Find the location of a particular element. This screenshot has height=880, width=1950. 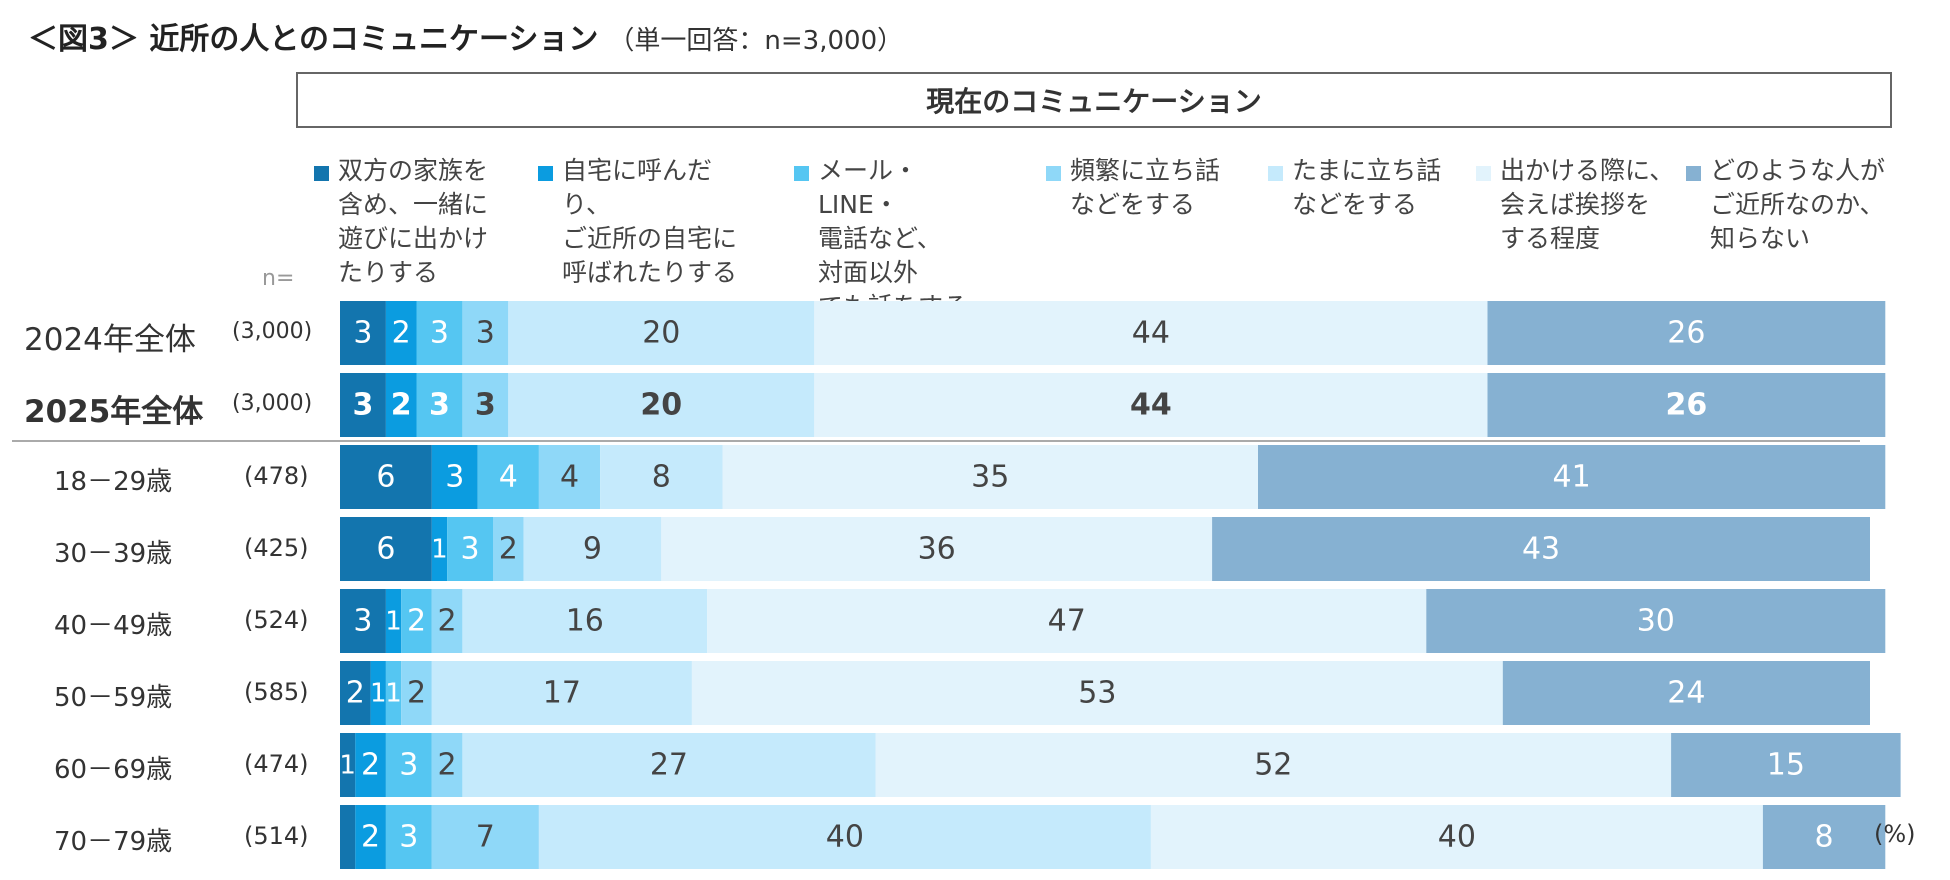

row-label: 2024年全体 is located at coordinates (110, 340).